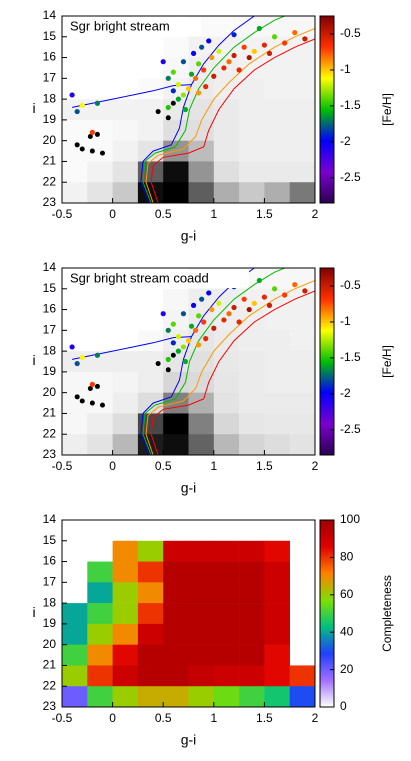  What do you see at coordinates (33, 612) in the screenshot?
I see `y-axis-label: i` at bounding box center [33, 612].